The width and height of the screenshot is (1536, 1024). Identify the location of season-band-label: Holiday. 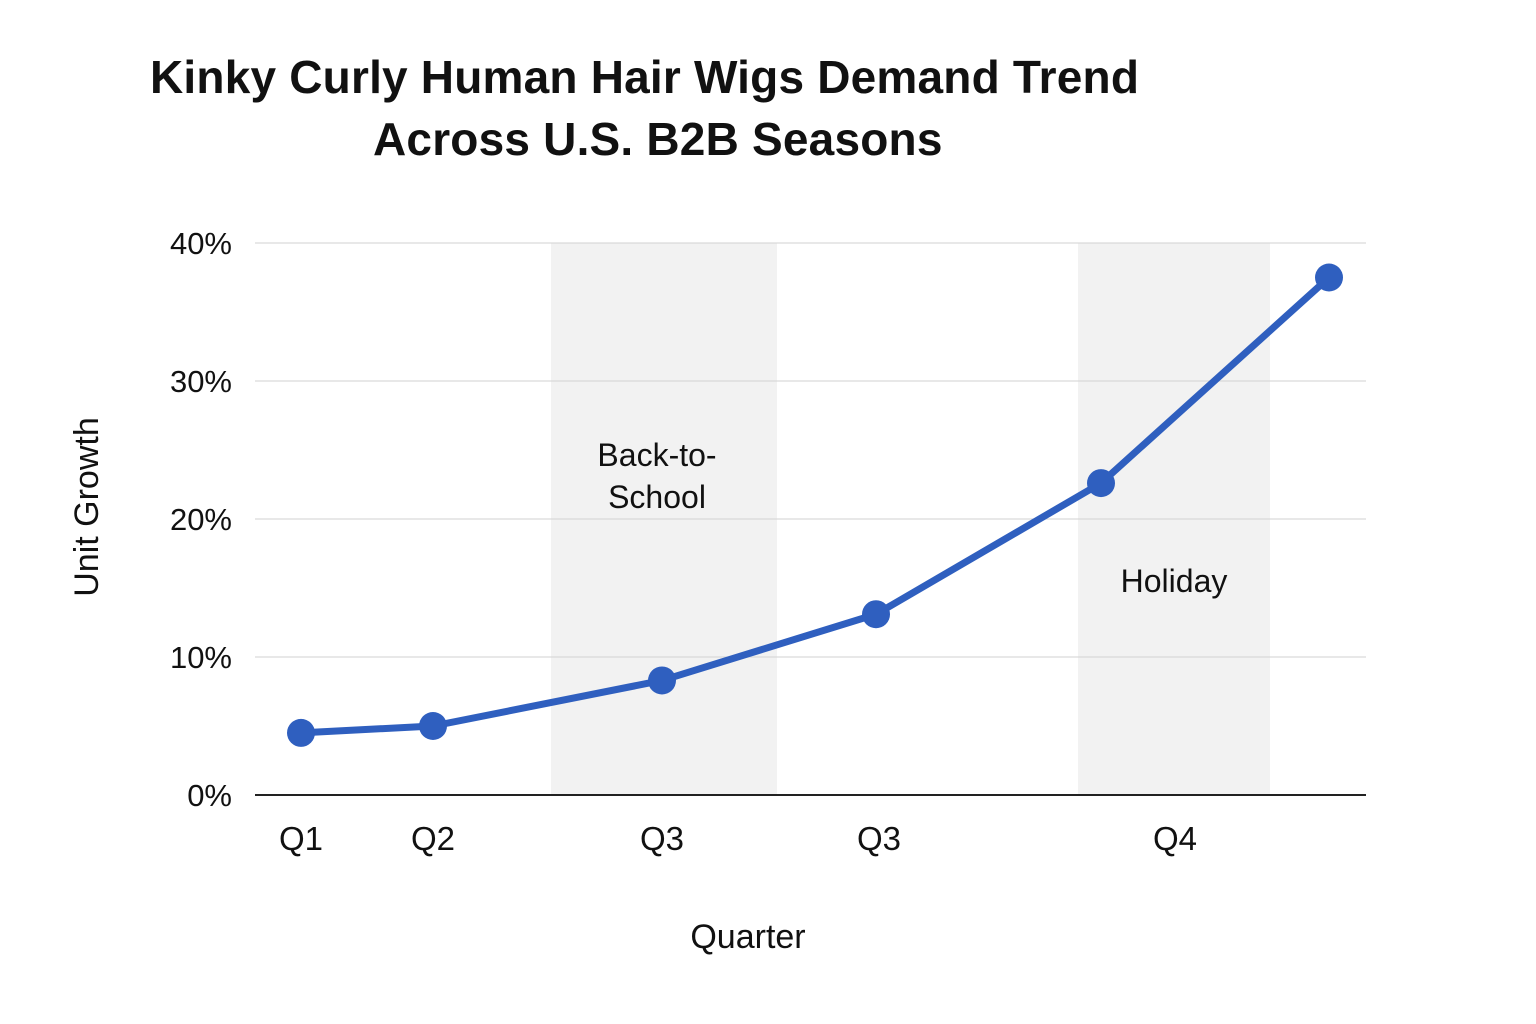
(1174, 581).